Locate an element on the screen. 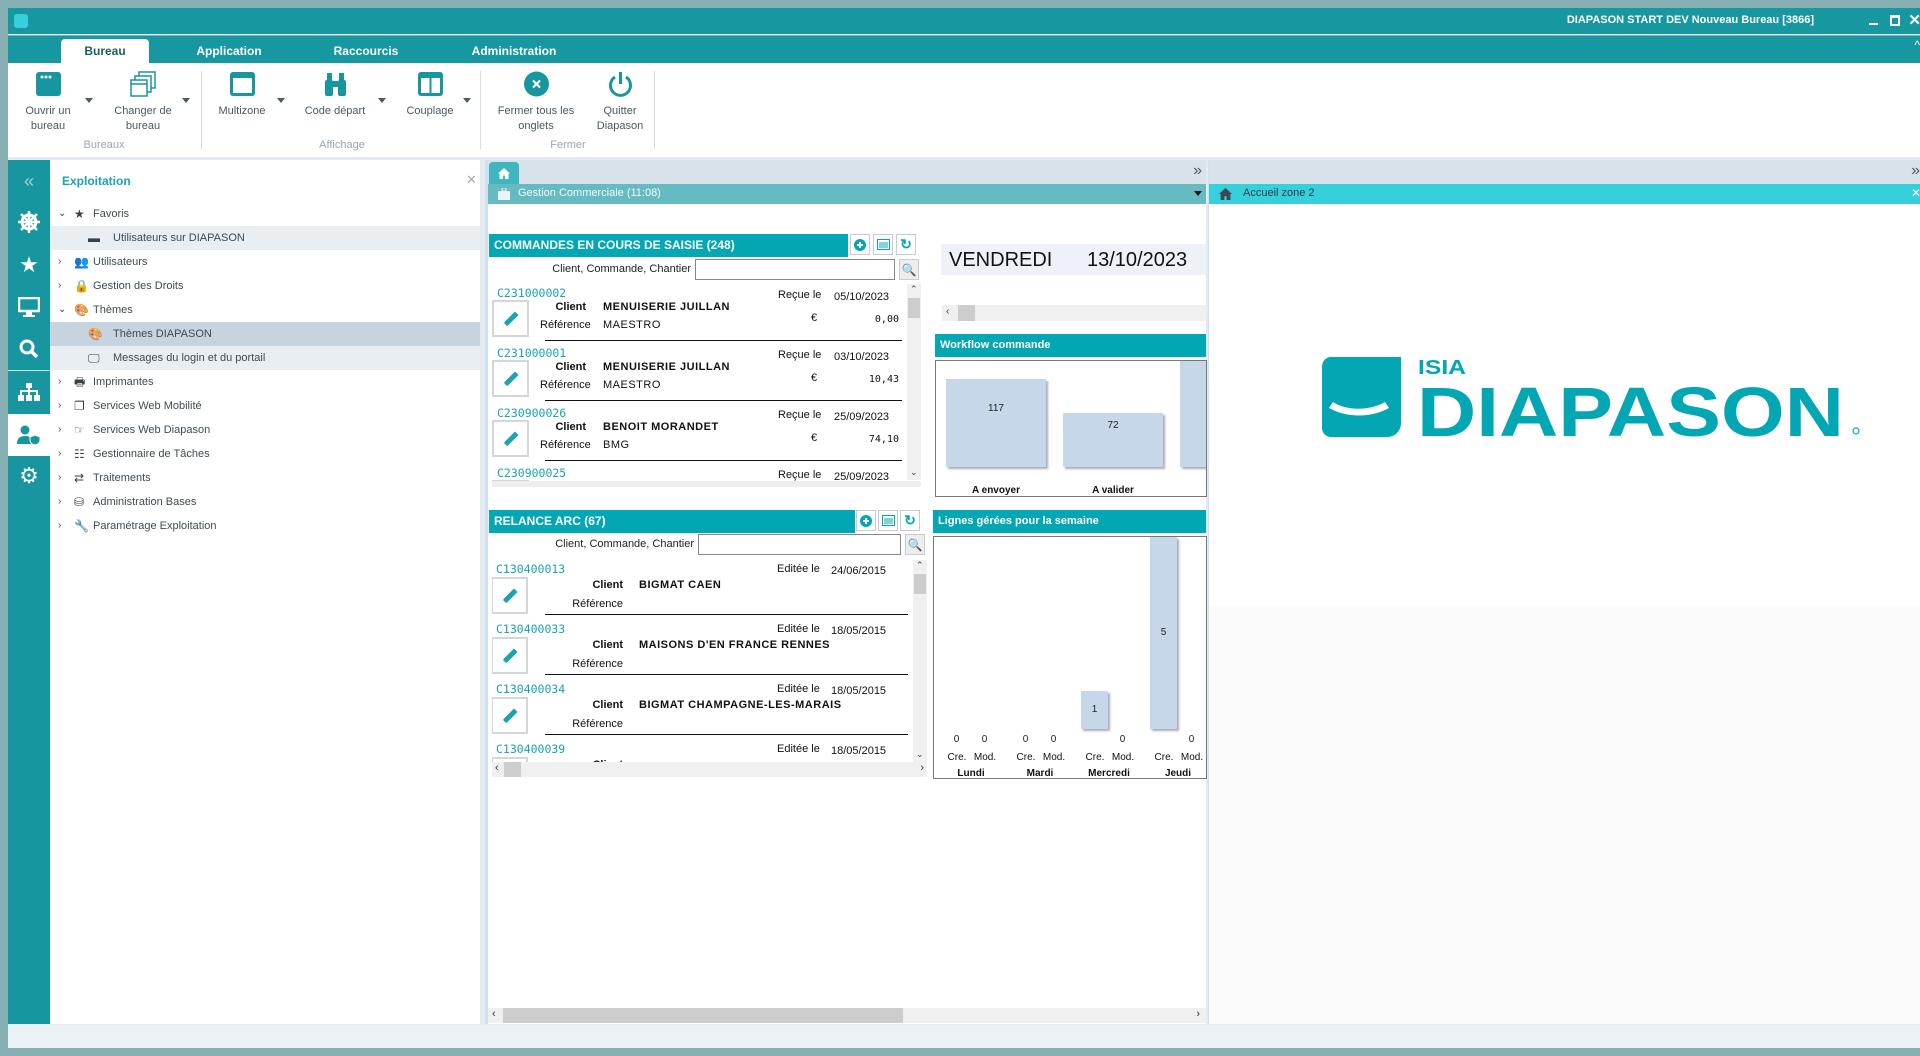 The width and height of the screenshot is (1920, 1056). commandes-vertical-scrollbar: ⌃ ⌄ is located at coordinates (914, 382).